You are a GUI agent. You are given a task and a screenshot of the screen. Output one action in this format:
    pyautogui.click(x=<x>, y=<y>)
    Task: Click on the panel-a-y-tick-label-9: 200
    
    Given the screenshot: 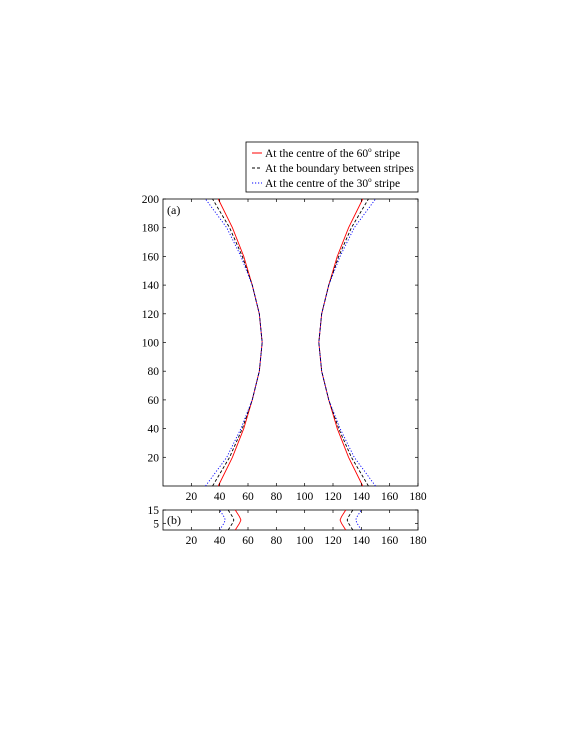 What is the action you would take?
    pyautogui.click(x=151, y=200)
    